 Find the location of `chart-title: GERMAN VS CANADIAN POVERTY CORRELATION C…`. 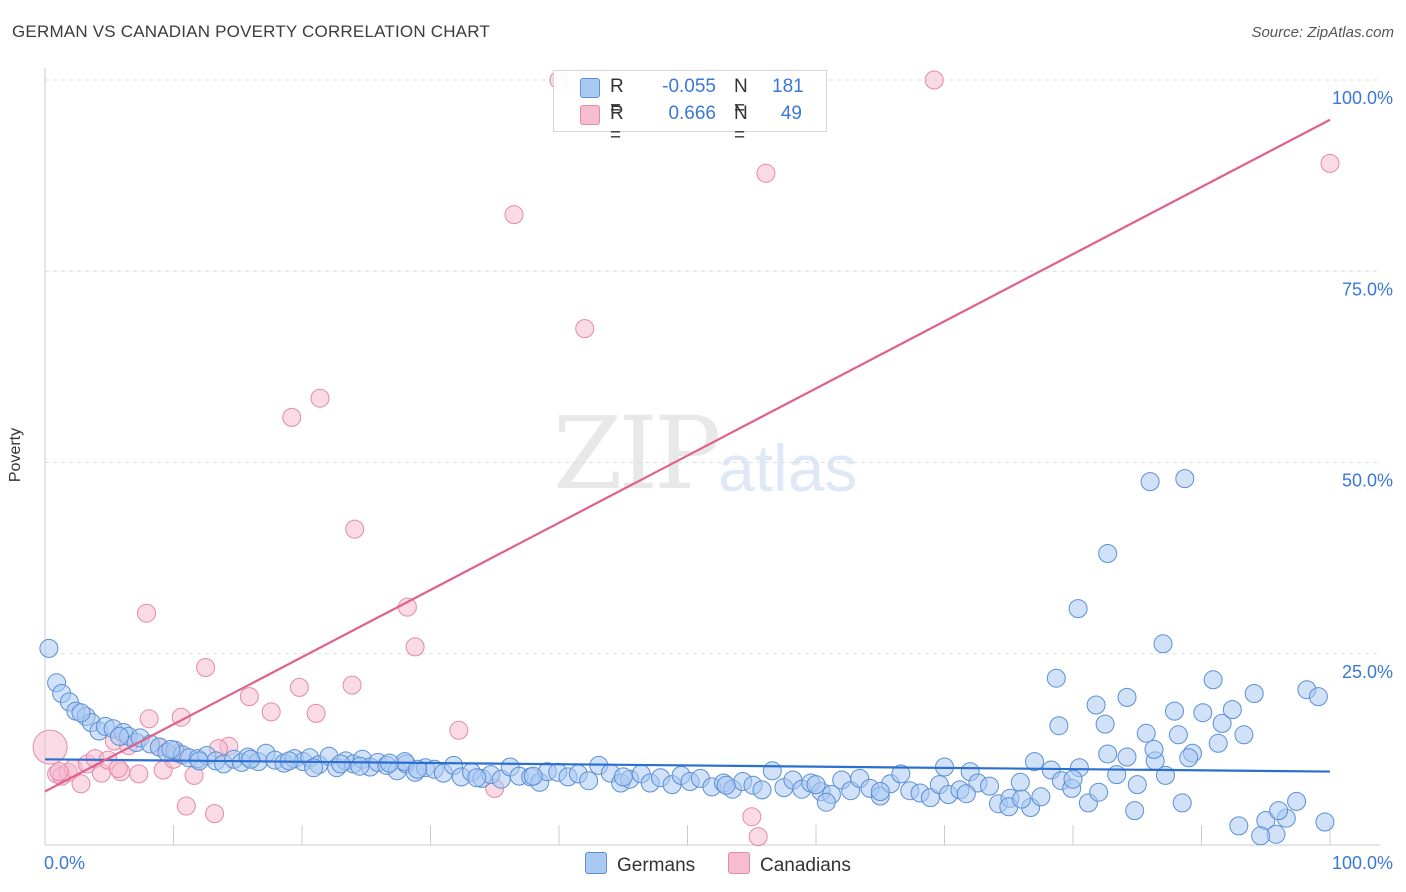

chart-title: GERMAN VS CANADIAN POVERTY CORRELATION C… is located at coordinates (251, 31).